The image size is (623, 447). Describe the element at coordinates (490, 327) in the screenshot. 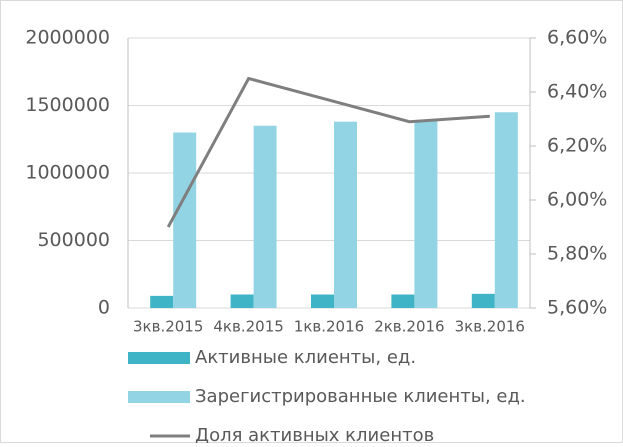

I see `x-tick-label: 3кв.2016` at that location.